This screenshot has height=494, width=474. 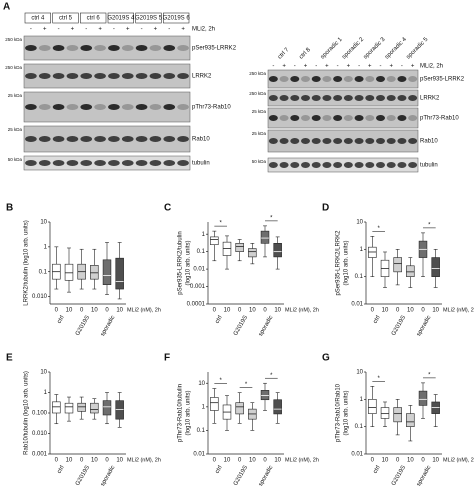 What do you see at coordinates (203, 30) in the screenshot?
I see `treatment-label: MLi2, 2h` at bounding box center [203, 30].